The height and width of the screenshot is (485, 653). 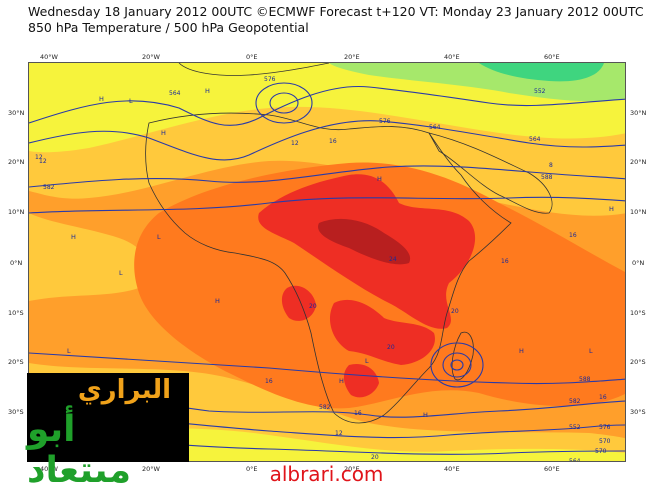 I want to click on lat-label-left-20n: 20°N, so click(x=16, y=162).